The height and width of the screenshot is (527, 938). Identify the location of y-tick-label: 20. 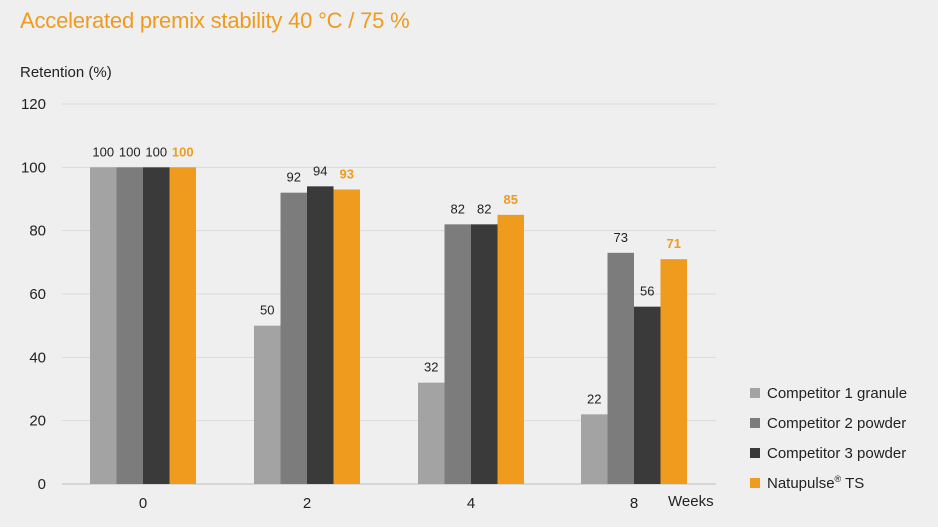
(37, 421).